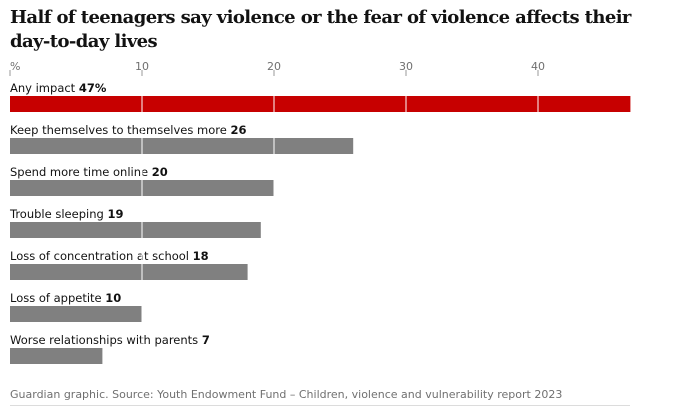 This screenshot has width=674, height=408. Describe the element at coordinates (58, 88) in the screenshot. I see `category-label: Any impact 47%` at that location.